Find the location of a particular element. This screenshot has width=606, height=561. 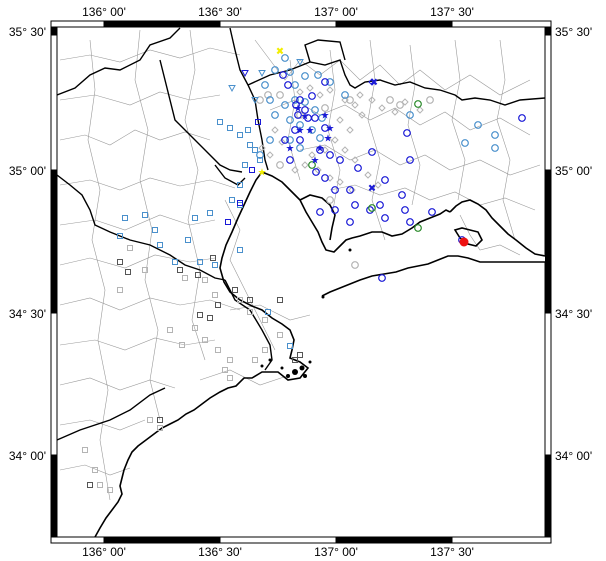

station-x-mark: ✖ is located at coordinates (372, 189).